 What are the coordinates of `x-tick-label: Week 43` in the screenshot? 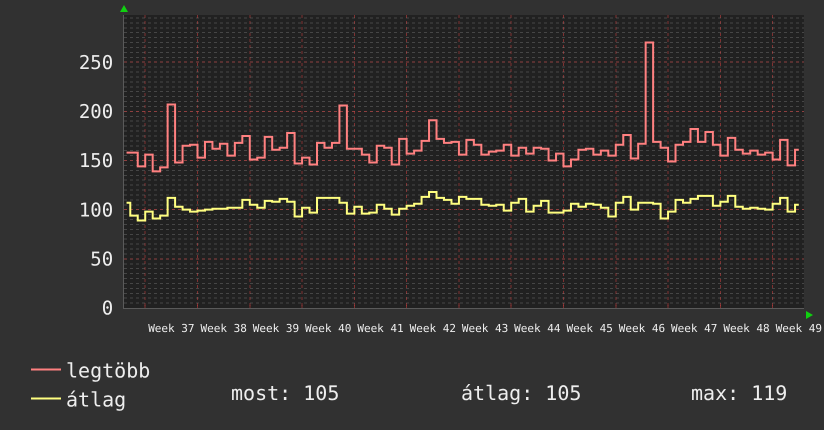 It's located at (485, 329).